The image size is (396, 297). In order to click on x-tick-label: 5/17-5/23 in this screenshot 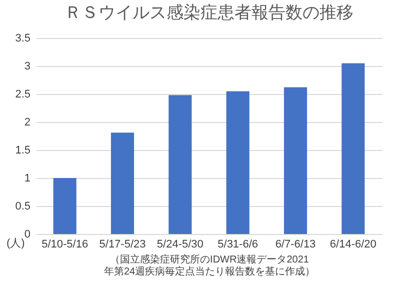, I will do `click(122, 244)`.